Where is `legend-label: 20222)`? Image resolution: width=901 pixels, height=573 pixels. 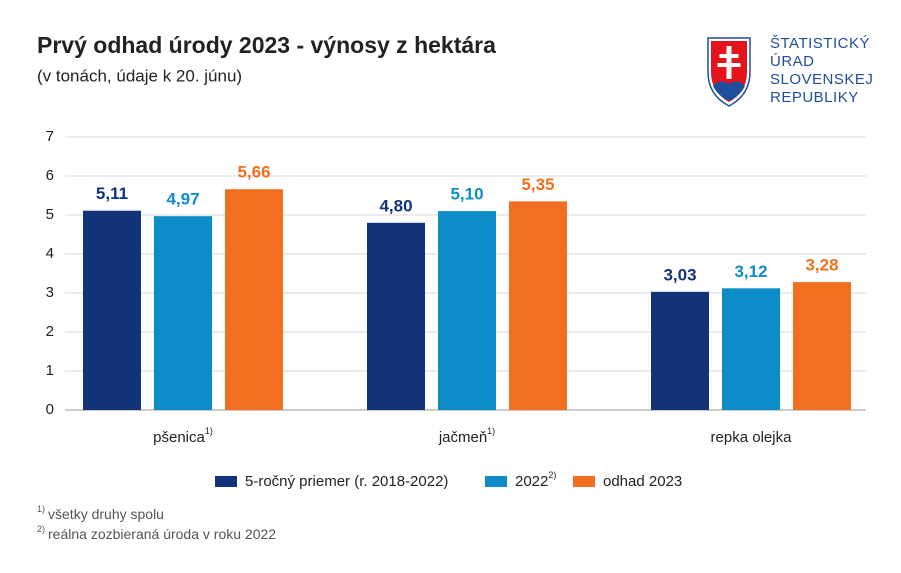 legend-label: 20222) is located at coordinates (535, 480).